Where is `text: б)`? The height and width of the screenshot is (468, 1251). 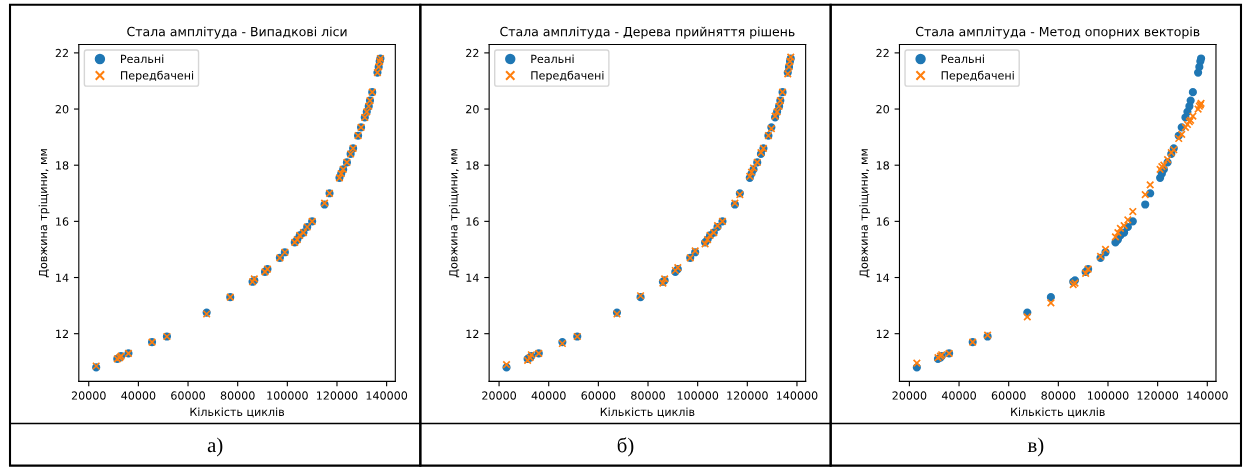 text: б) is located at coordinates (625, 447).